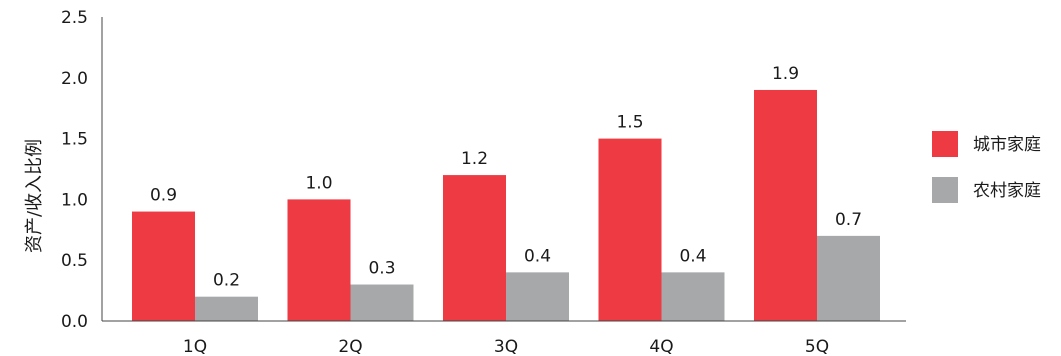  I want to click on bar-urban-5Q, so click(785, 205).